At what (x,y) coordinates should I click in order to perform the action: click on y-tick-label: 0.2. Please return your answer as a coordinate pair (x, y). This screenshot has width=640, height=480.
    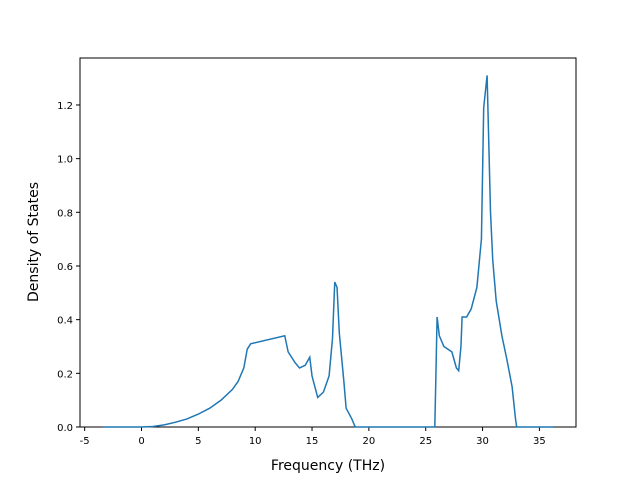
    Looking at the image, I should click on (65, 374).